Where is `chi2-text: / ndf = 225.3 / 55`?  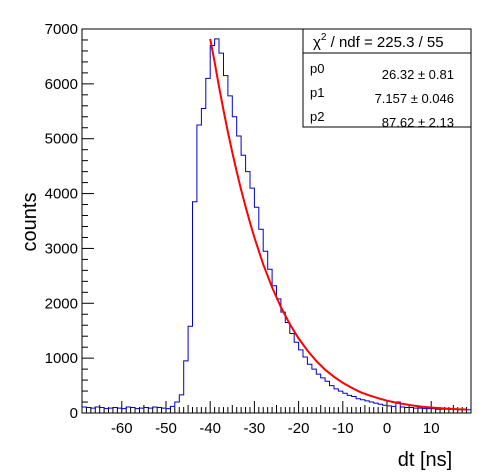 chi2-text: / ndf = 225.3 / 55 is located at coordinates (384, 42).